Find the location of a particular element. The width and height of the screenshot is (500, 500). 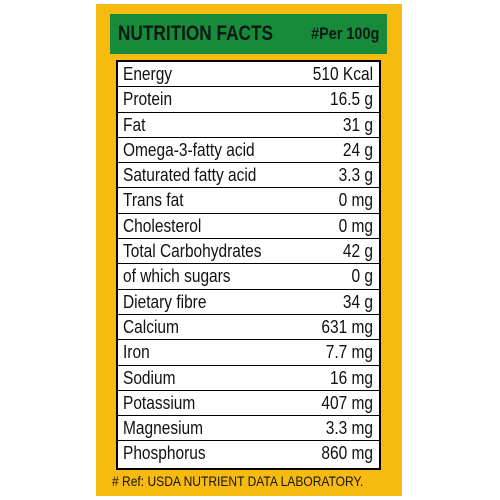

nutrient-row: Calcium 631 mg is located at coordinates (248, 328).